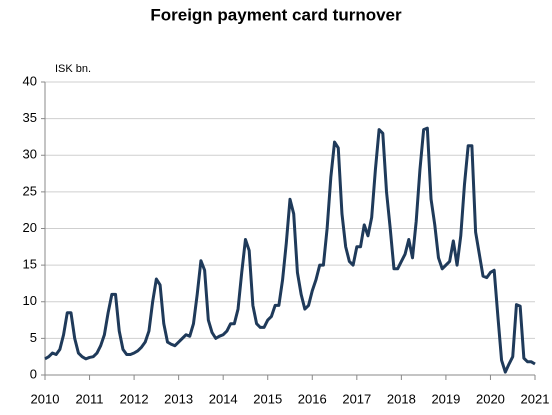 The height and width of the screenshot is (415, 552). Describe the element at coordinates (30, 264) in the screenshot. I see `y-tick-label: 15` at that location.